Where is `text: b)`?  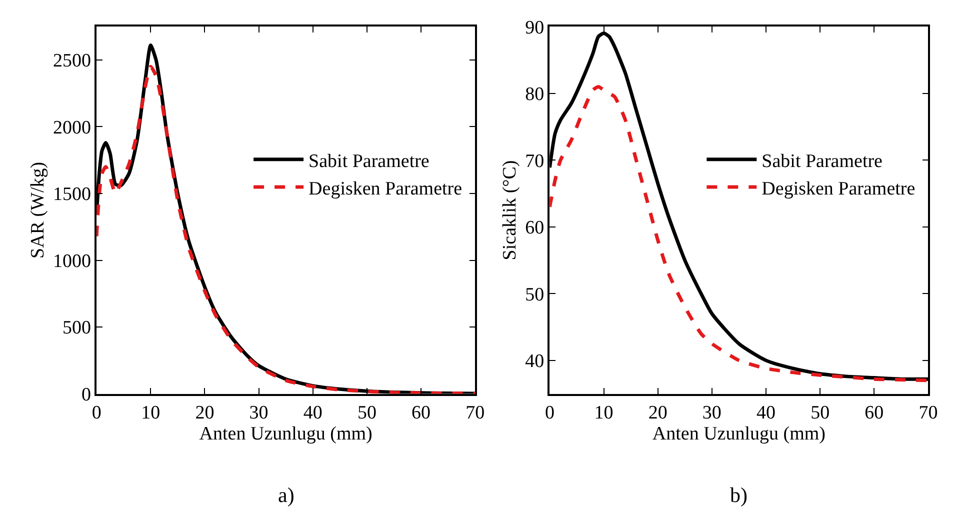
text: b) is located at coordinates (739, 495).